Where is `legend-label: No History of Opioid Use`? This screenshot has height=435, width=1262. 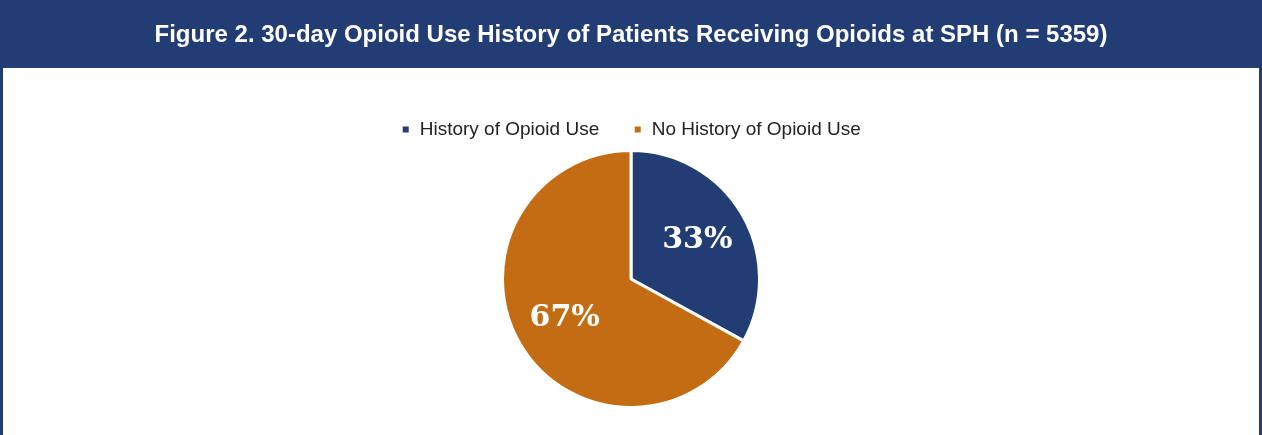 legend-label: No History of Opioid Use is located at coordinates (756, 128).